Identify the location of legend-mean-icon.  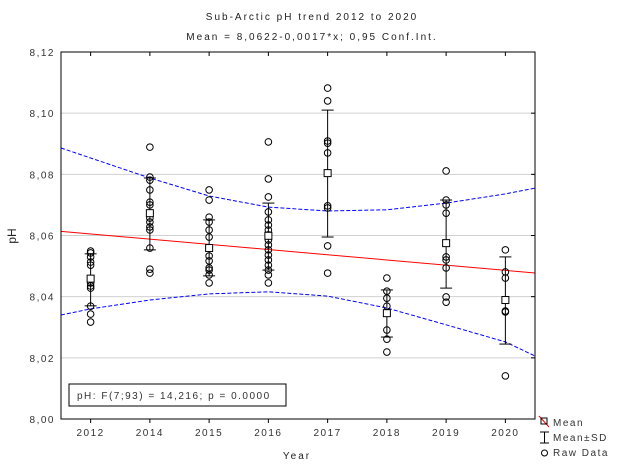
(544, 421).